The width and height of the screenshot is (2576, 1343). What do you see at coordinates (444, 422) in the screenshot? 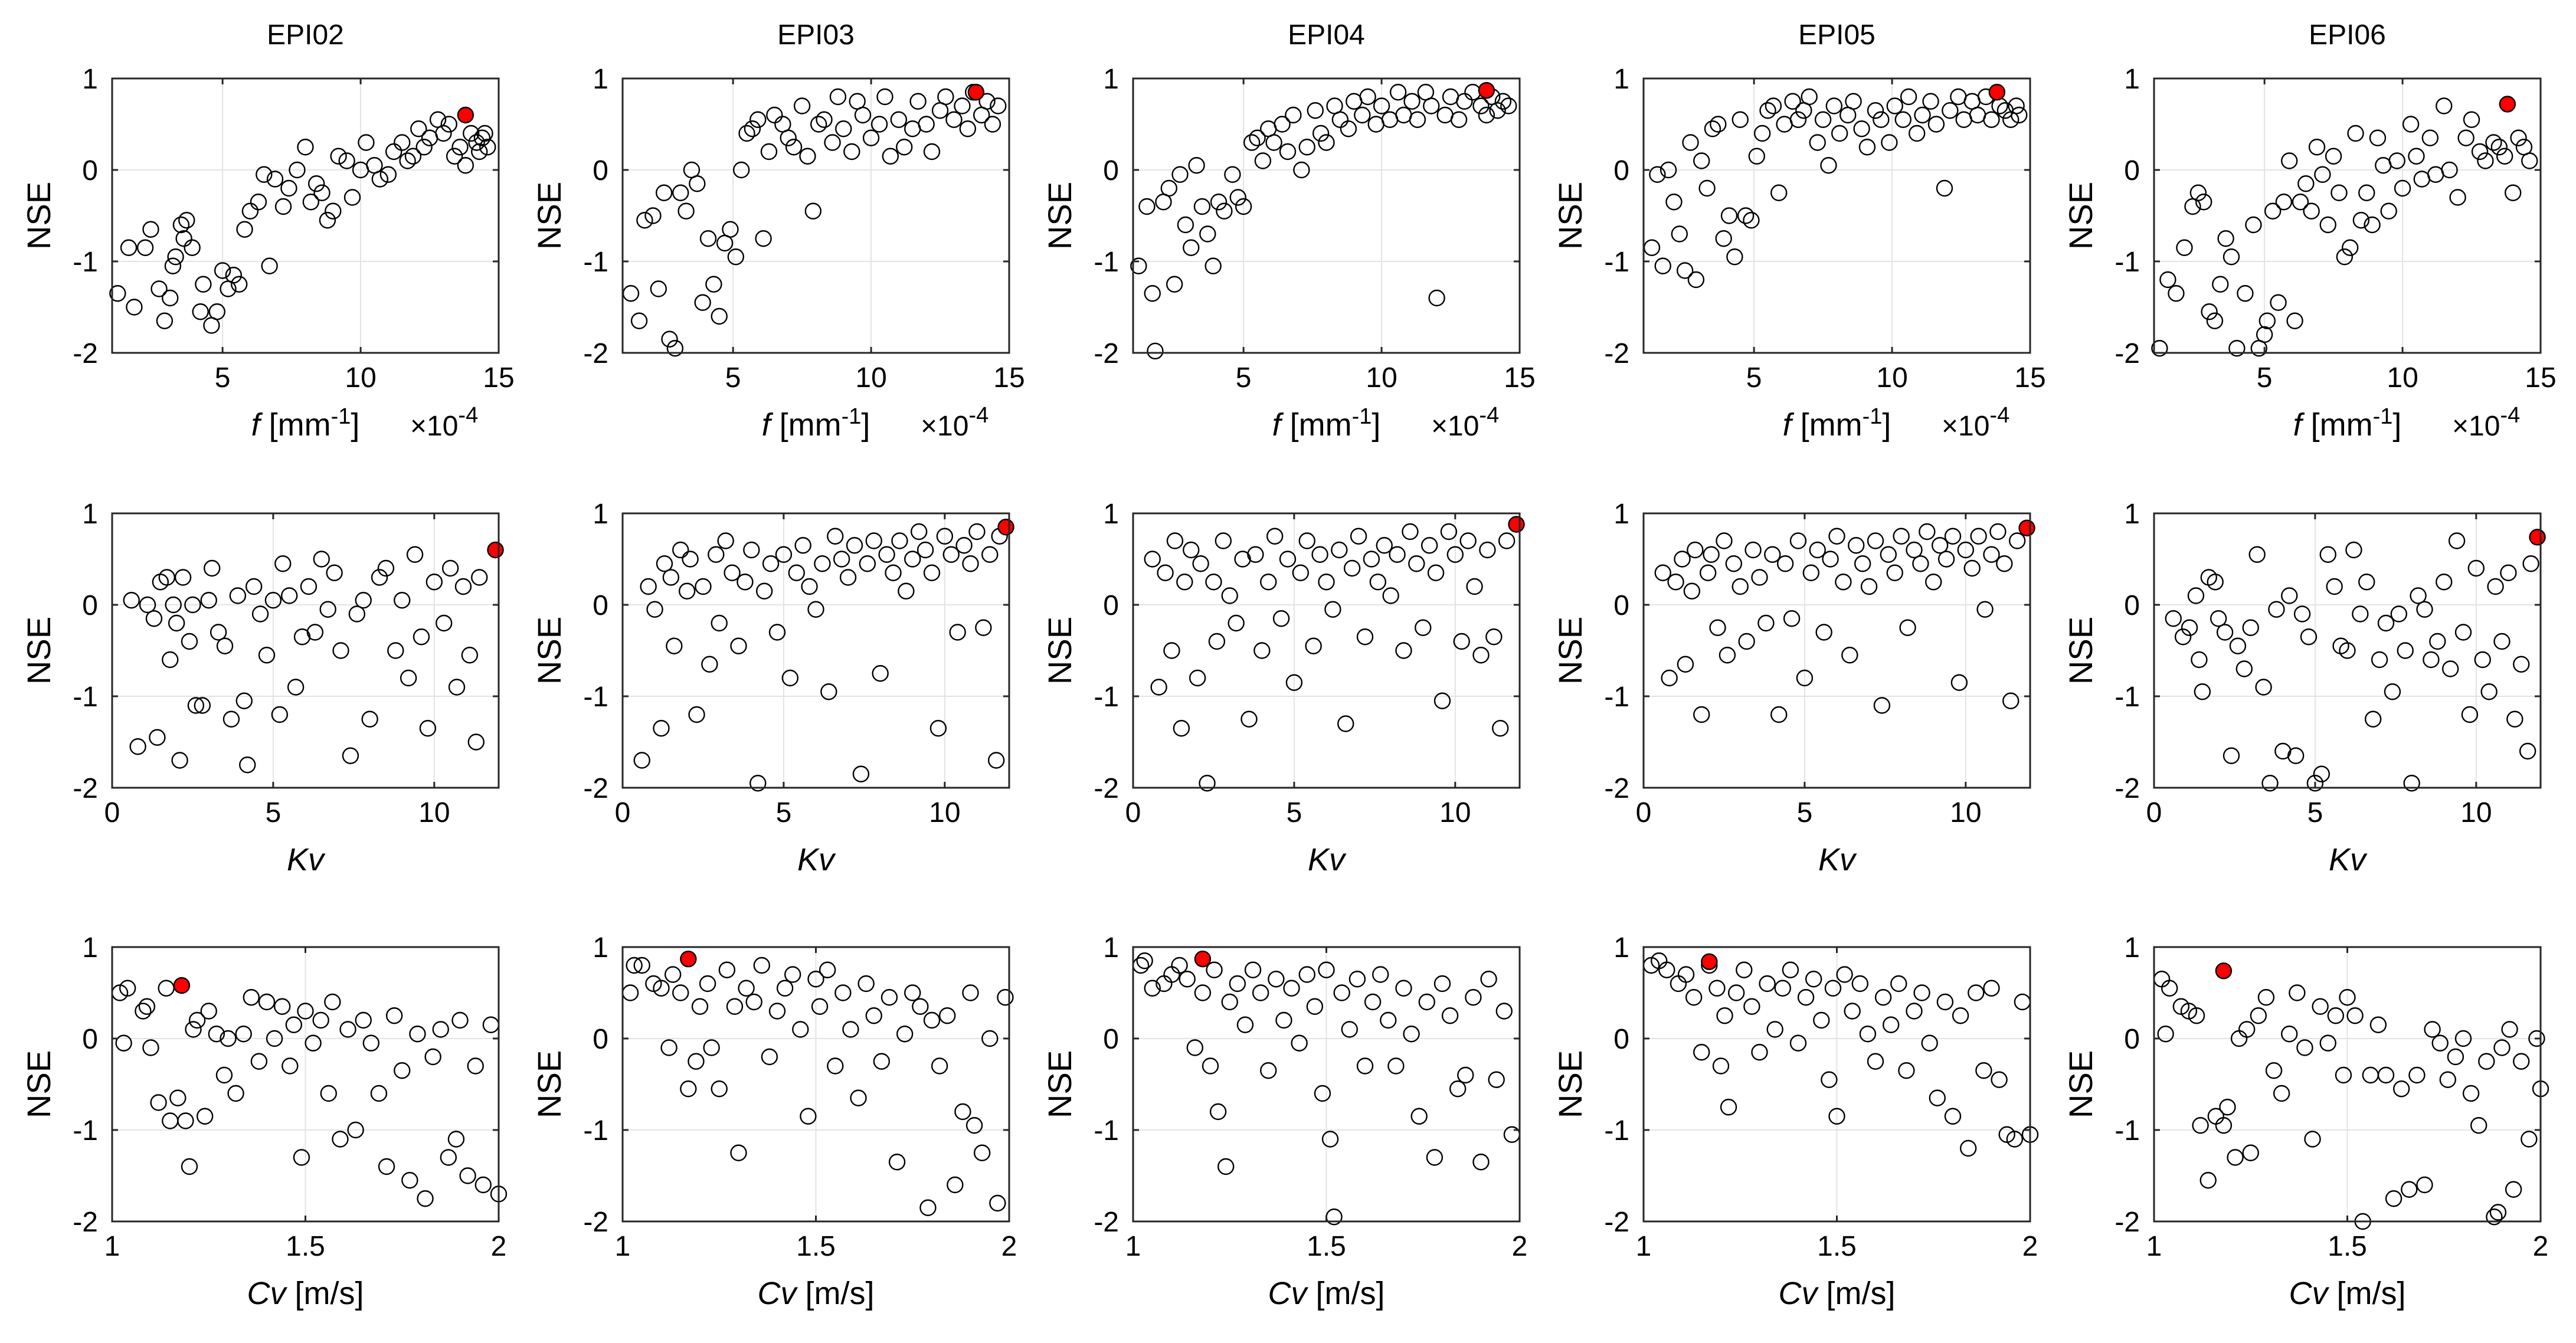
I see `x-axis-exponent: ×10⁻⁴` at bounding box center [444, 422].